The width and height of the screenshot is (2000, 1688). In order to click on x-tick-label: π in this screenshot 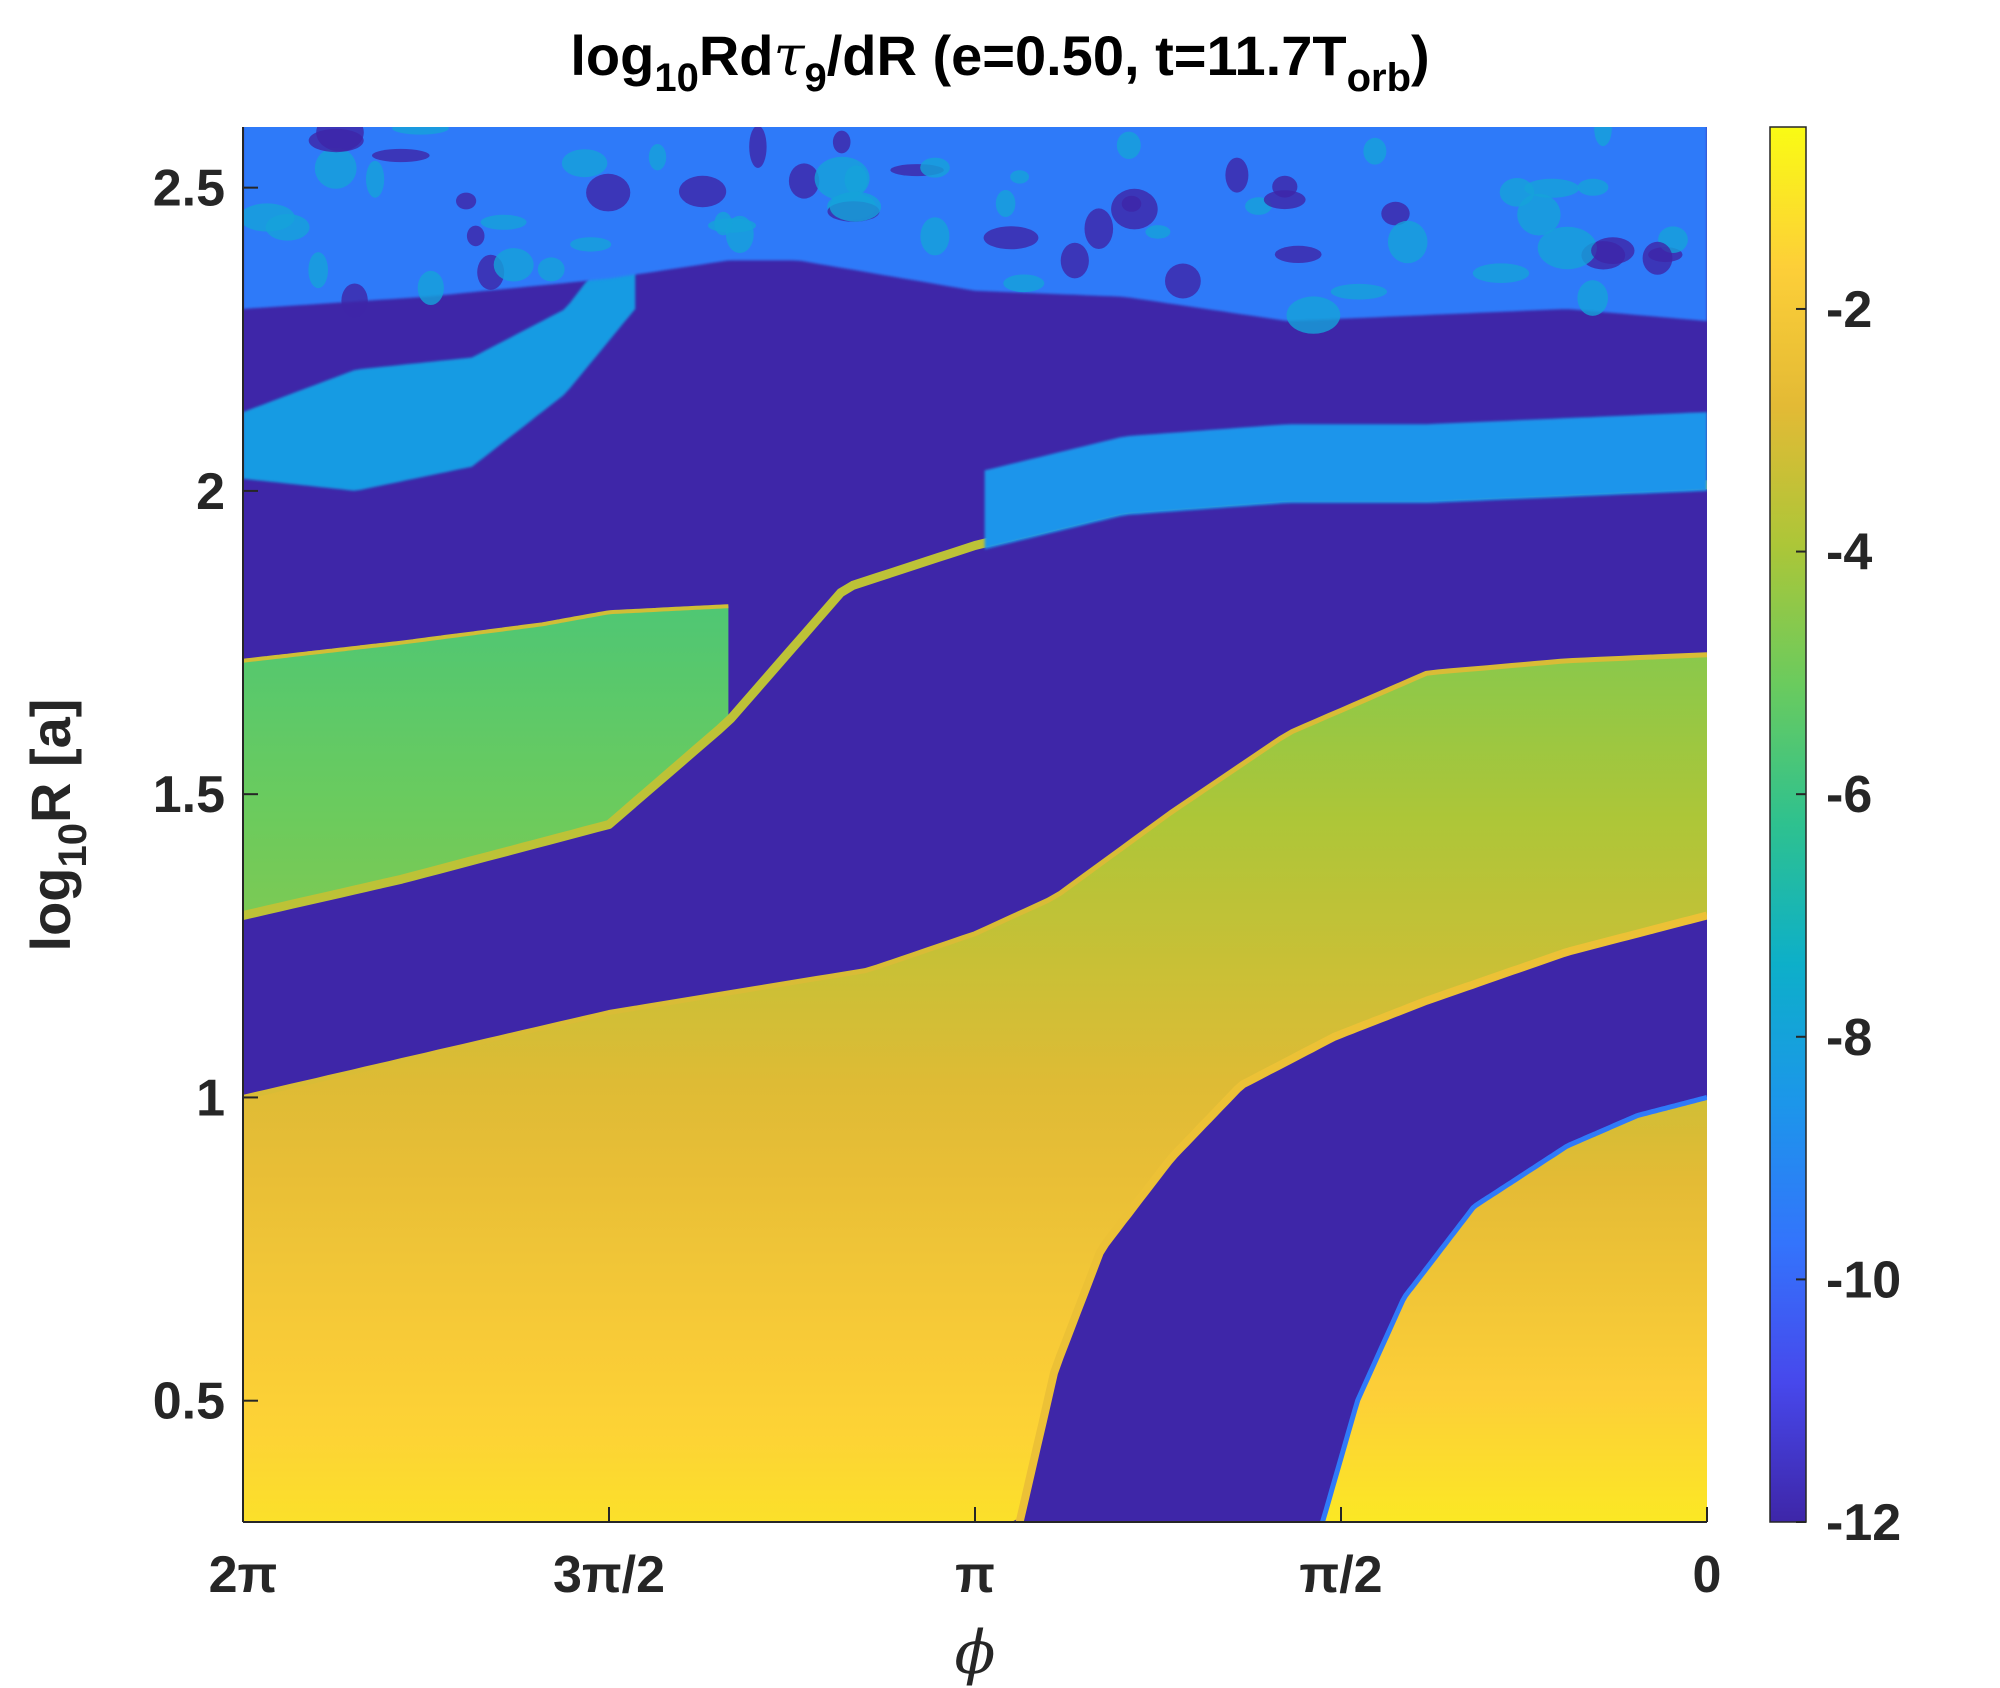, I will do `click(975, 1575)`.